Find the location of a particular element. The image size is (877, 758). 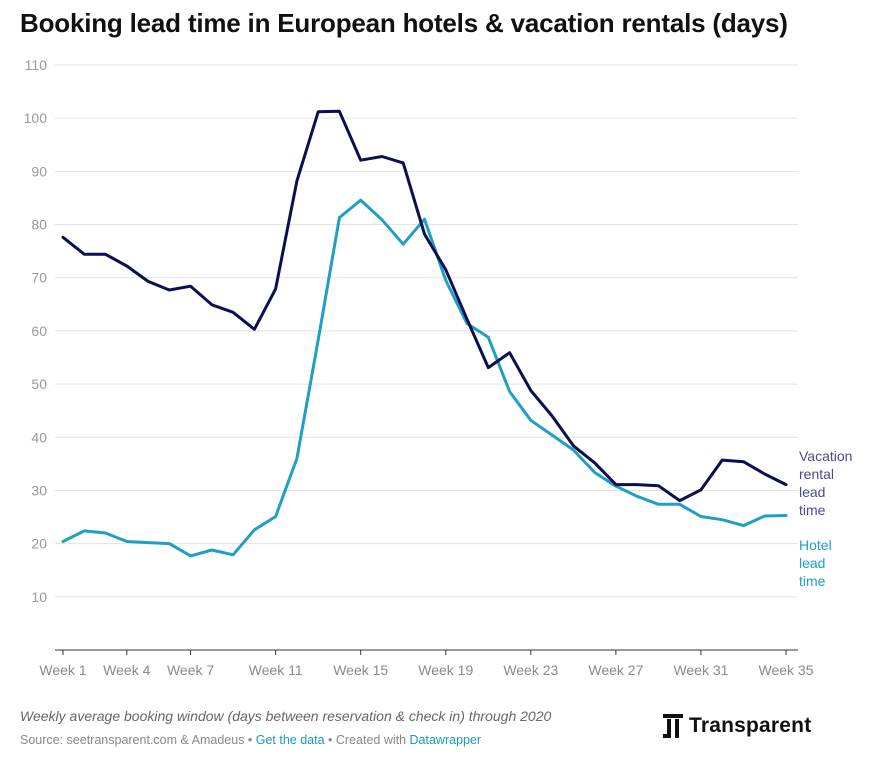

y-tick-label: 90 is located at coordinates (39, 171).